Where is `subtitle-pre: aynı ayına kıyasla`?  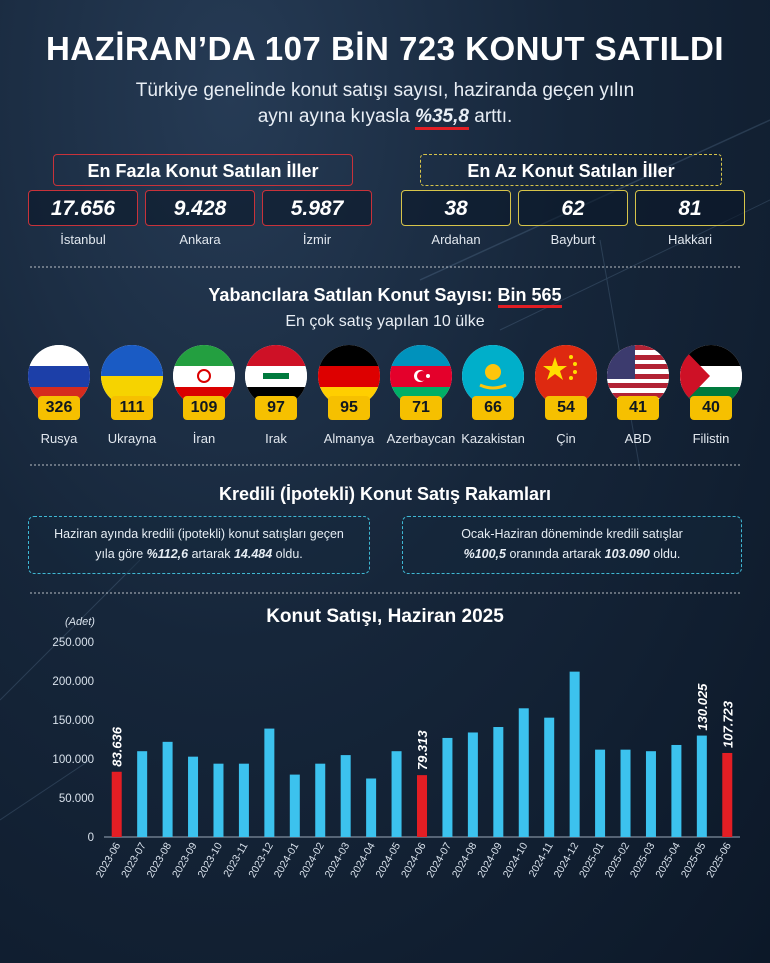 subtitle-pre: aynı ayına kıyasla is located at coordinates (336, 116).